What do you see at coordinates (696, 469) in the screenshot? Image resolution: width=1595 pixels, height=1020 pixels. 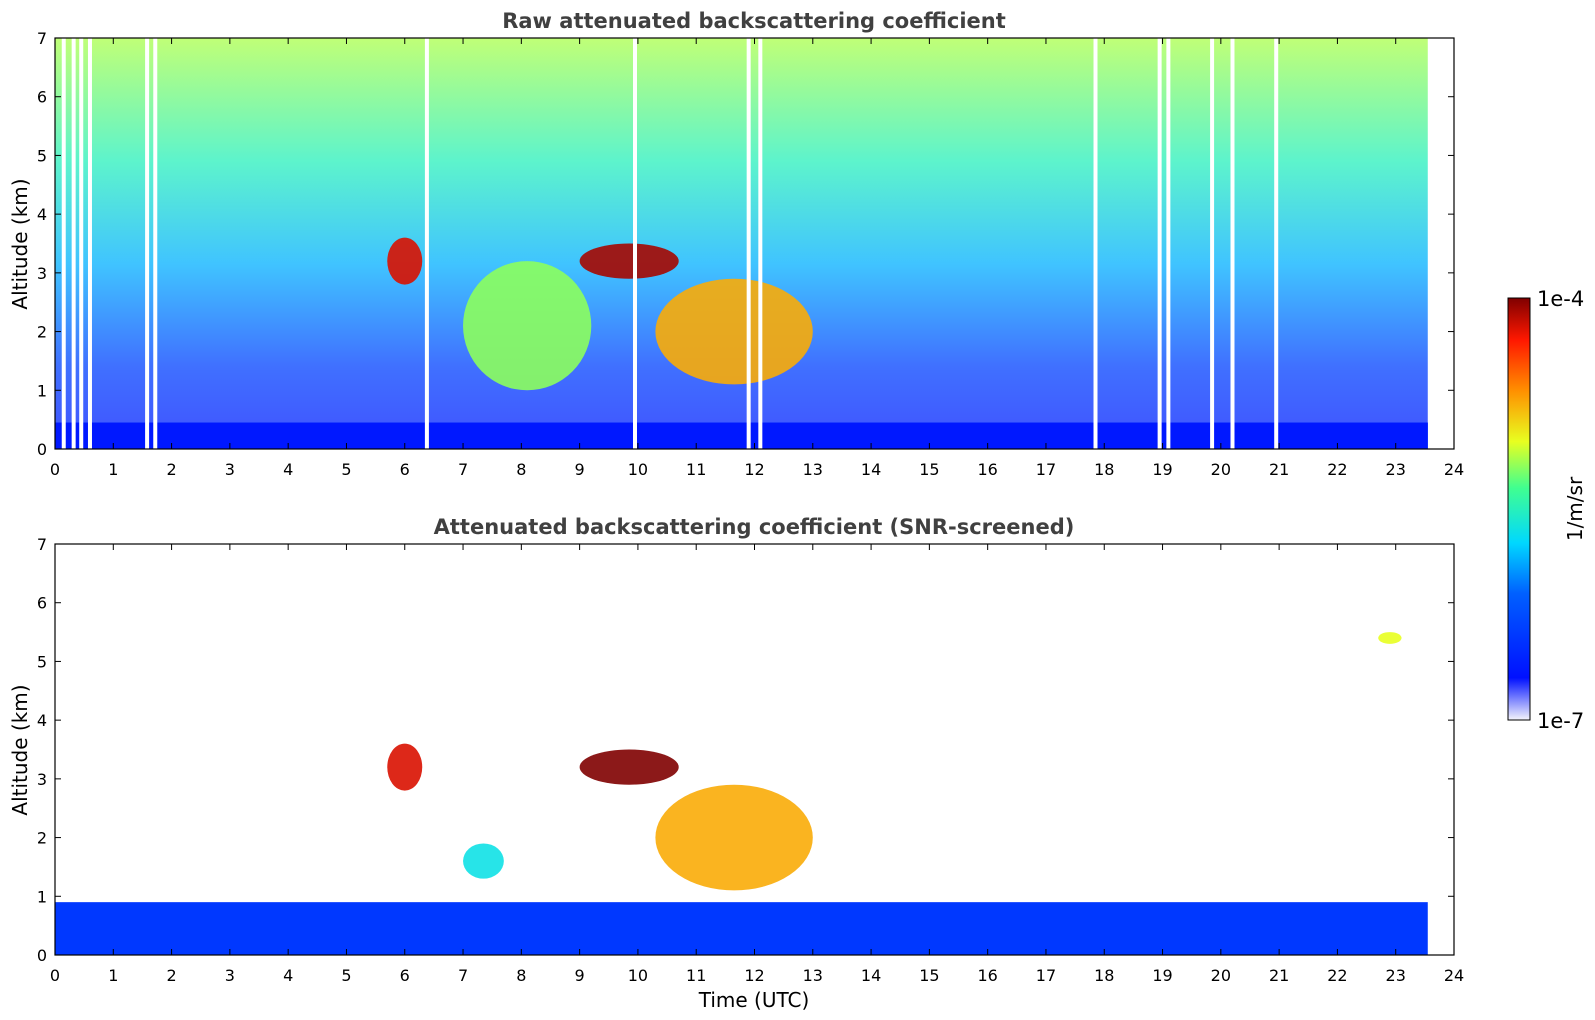 I see `x-tick-label: 11` at bounding box center [696, 469].